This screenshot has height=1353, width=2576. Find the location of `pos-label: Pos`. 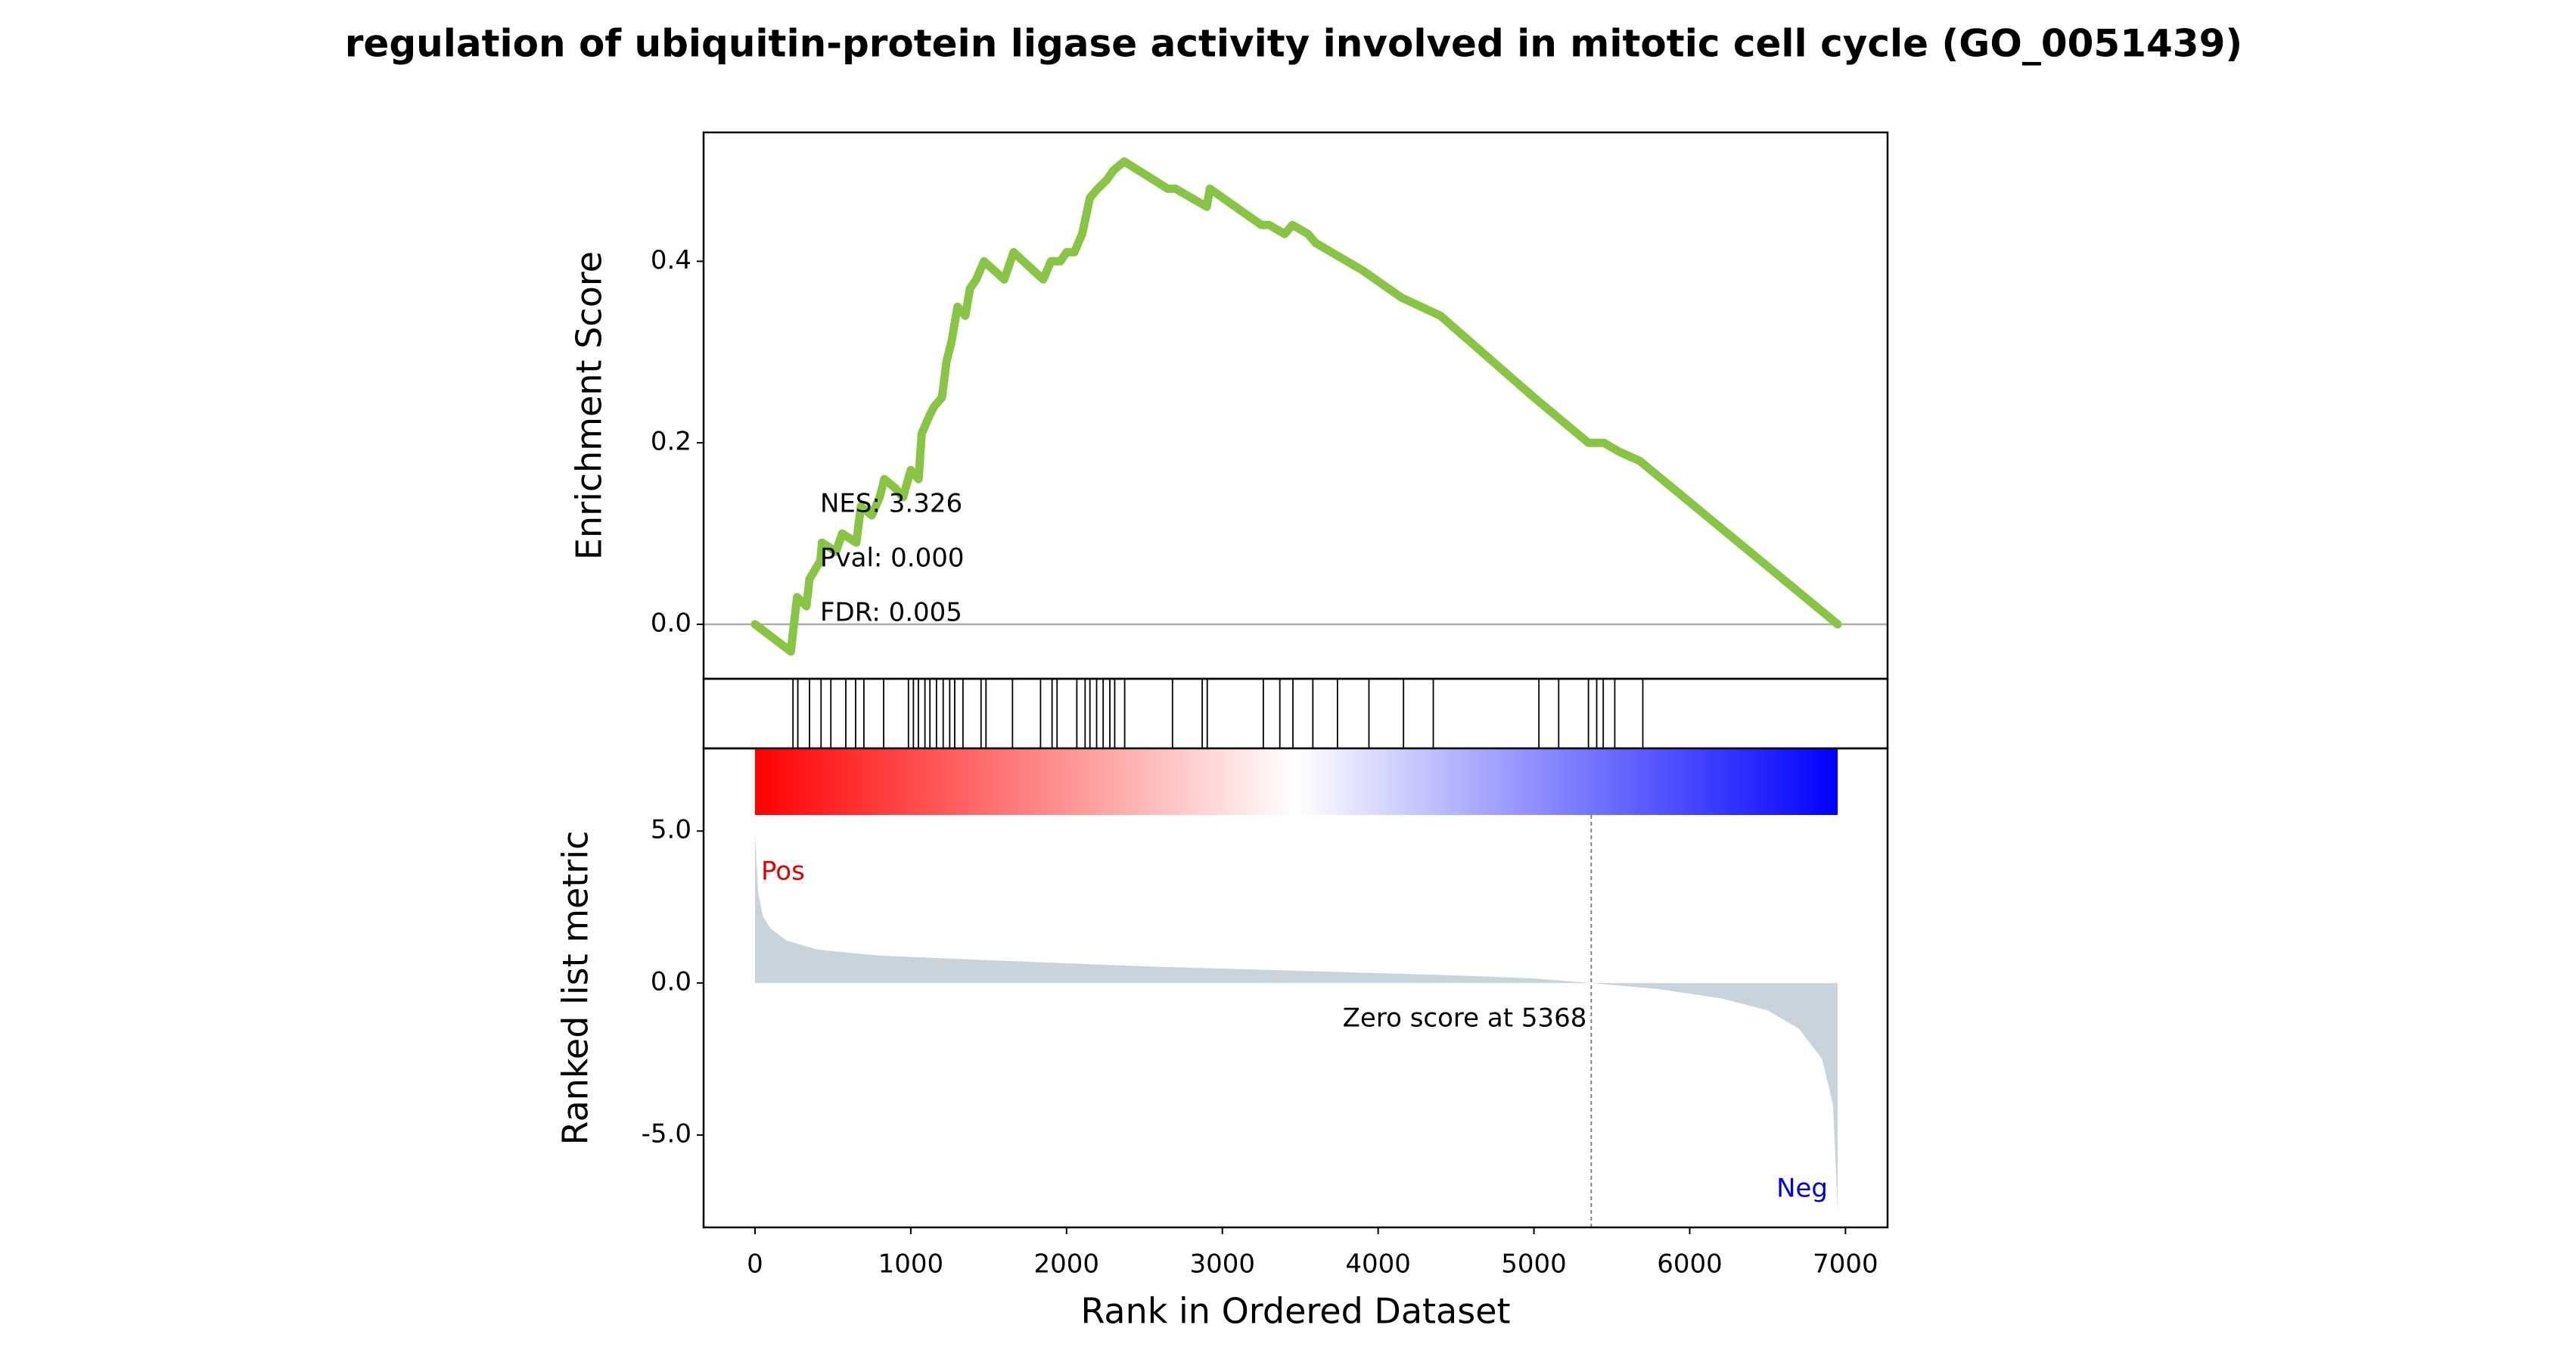

pos-label: Pos is located at coordinates (783, 872).